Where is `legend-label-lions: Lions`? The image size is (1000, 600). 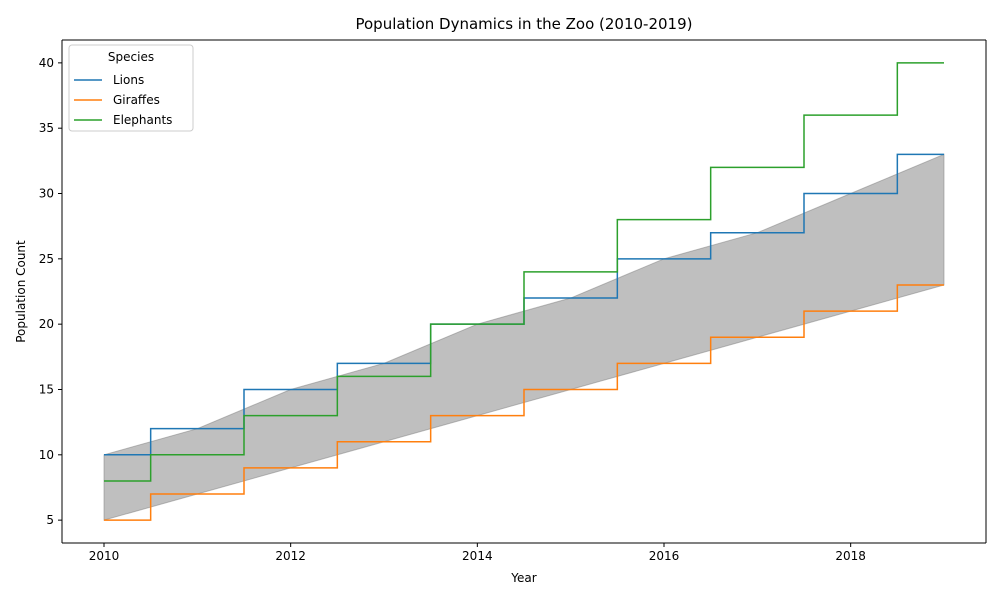
legend-label-lions: Lions is located at coordinates (128, 80).